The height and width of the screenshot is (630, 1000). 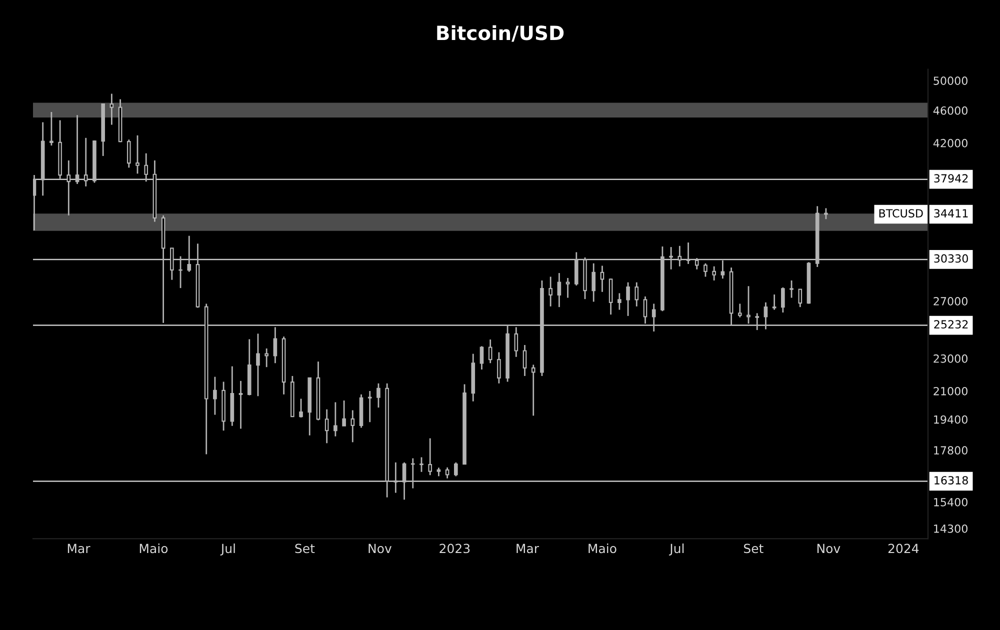 I want to click on ref-line-label: 34411, so click(x=951, y=213).